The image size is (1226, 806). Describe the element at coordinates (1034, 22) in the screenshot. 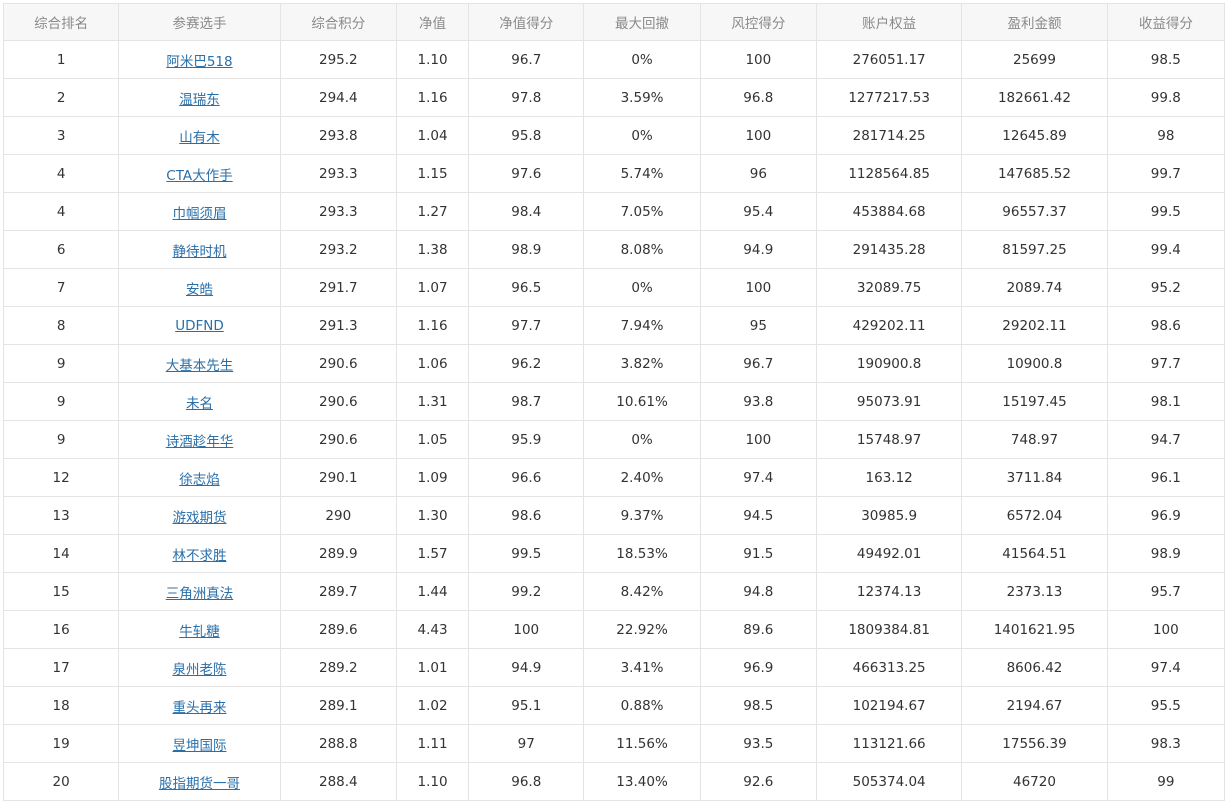

I see `column-header-profit-amount: 盈利金额` at that location.